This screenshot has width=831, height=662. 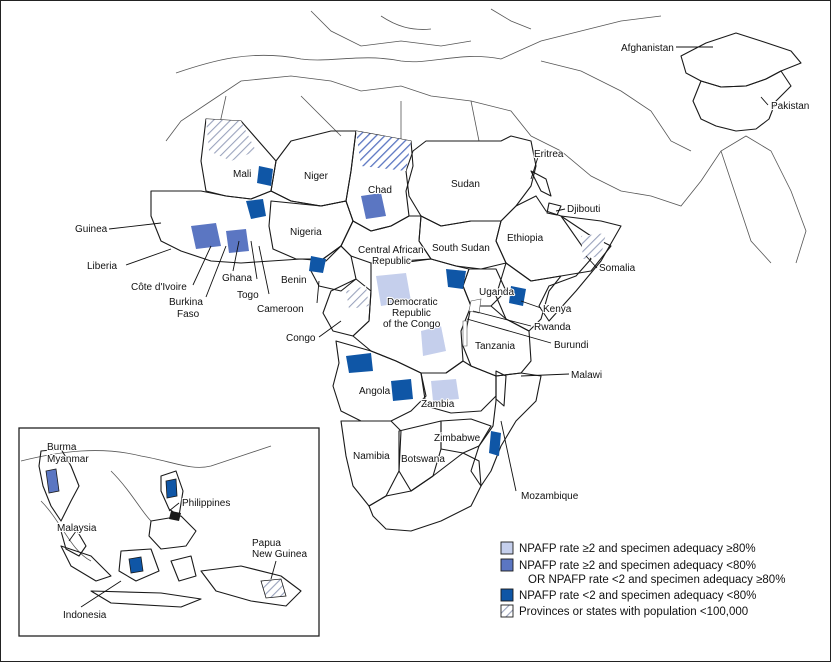 I want to click on label-niger: Niger, so click(x=316, y=176).